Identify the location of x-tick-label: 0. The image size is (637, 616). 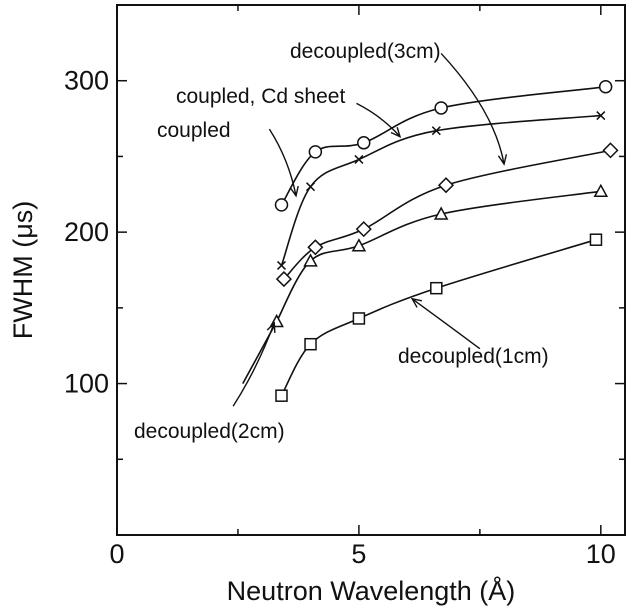
(116, 554).